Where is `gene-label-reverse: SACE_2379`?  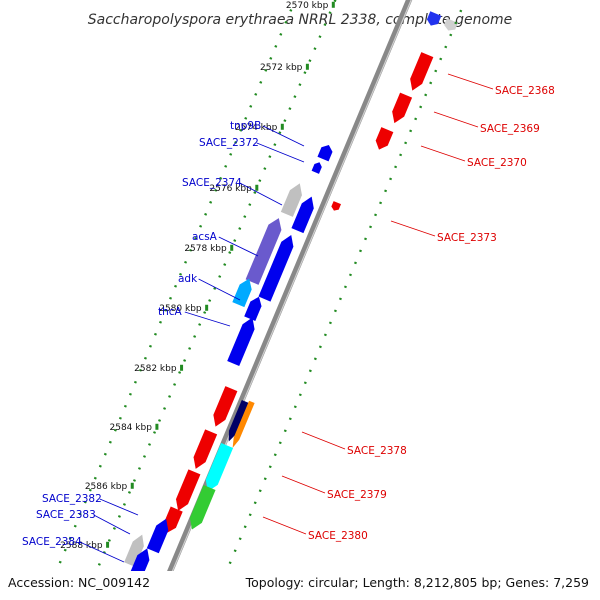 gene-label-reverse: SACE_2379 is located at coordinates (357, 495).